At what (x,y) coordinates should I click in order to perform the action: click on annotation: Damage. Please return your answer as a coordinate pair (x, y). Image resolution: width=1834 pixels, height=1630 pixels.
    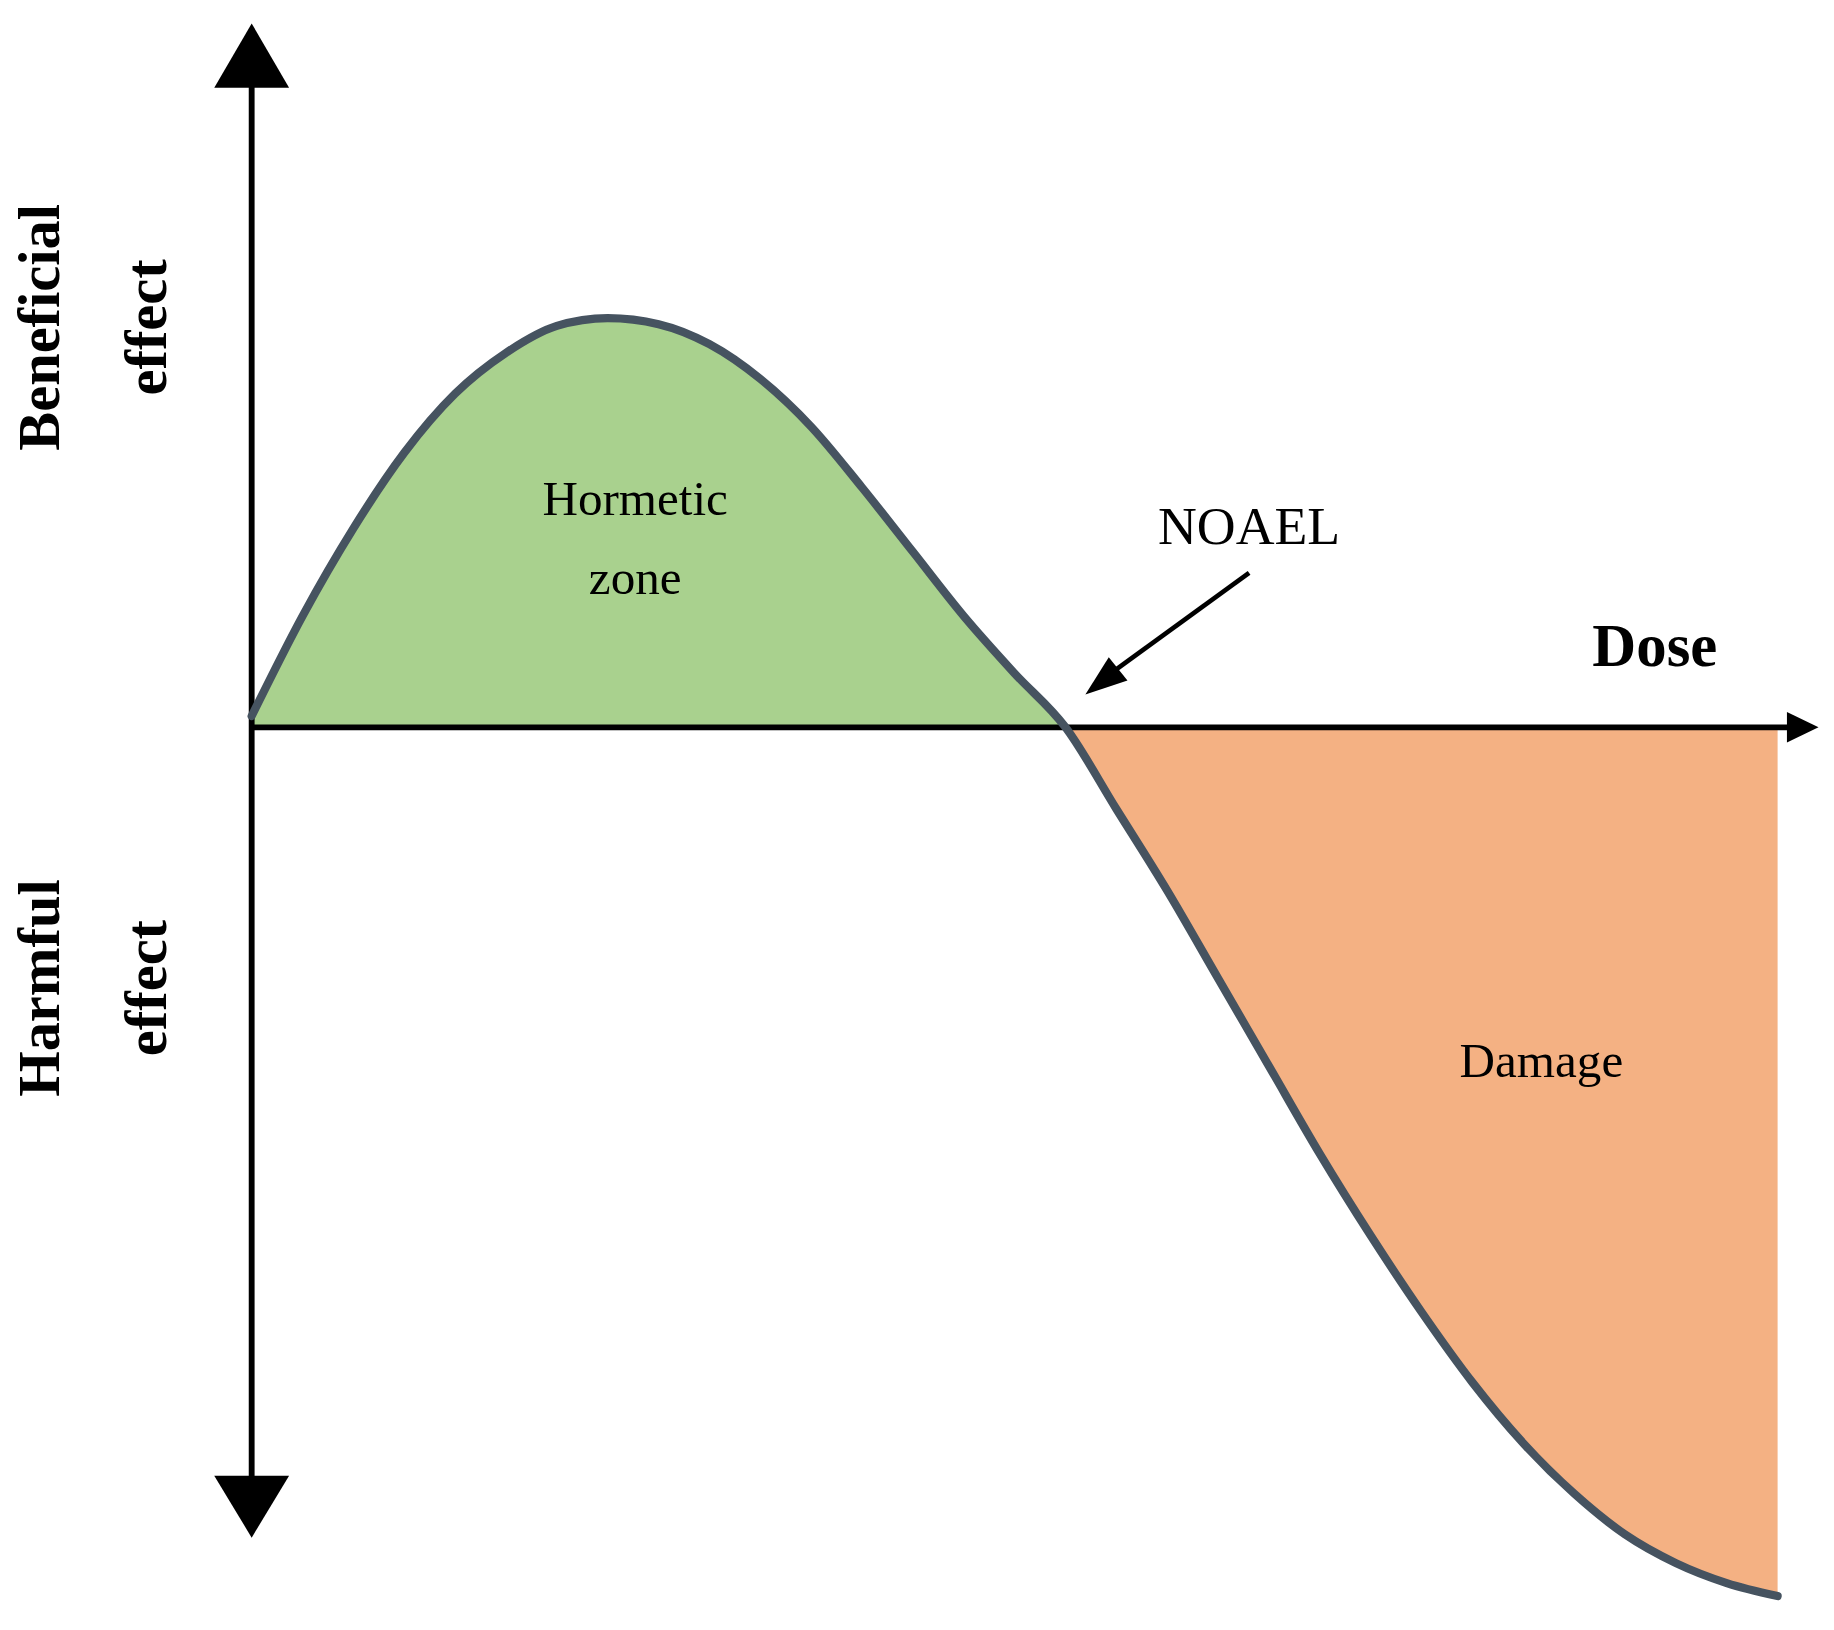
    Looking at the image, I should click on (1541, 1061).